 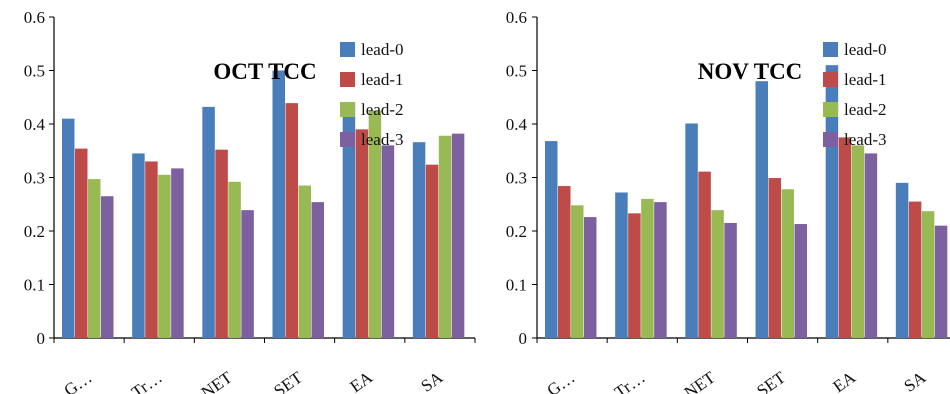 What do you see at coordinates (264, 71) in the screenshot?
I see `chart-title: OCT TCC` at bounding box center [264, 71].